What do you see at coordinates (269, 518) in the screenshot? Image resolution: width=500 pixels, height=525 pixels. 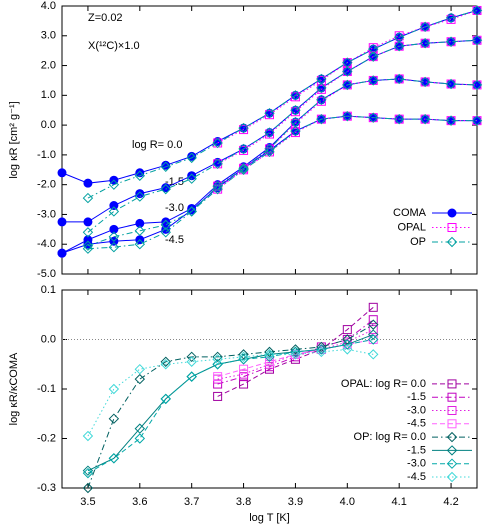 I see `x-axis-label: log T [K]` at bounding box center [269, 518].